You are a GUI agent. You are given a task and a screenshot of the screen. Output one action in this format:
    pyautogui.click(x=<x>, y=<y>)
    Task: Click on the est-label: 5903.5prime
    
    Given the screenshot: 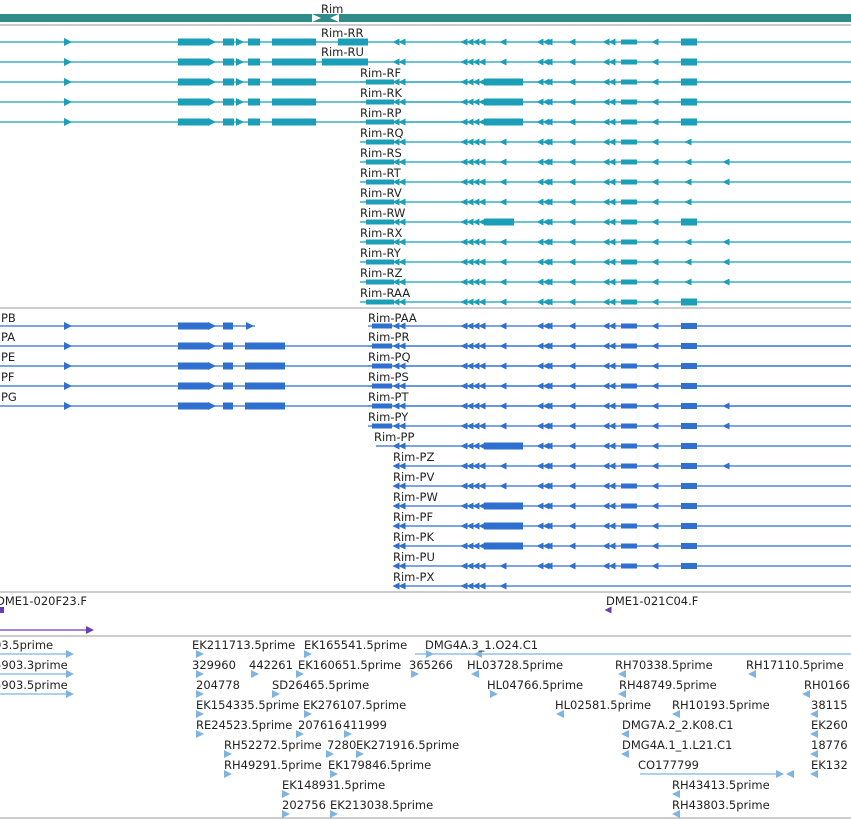 What is the action you would take?
    pyautogui.click(x=34, y=685)
    